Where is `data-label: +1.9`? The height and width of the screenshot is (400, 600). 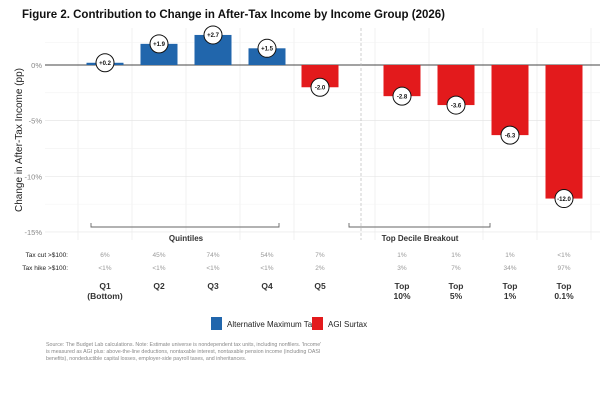
data-label: +1.9 is located at coordinates (159, 45).